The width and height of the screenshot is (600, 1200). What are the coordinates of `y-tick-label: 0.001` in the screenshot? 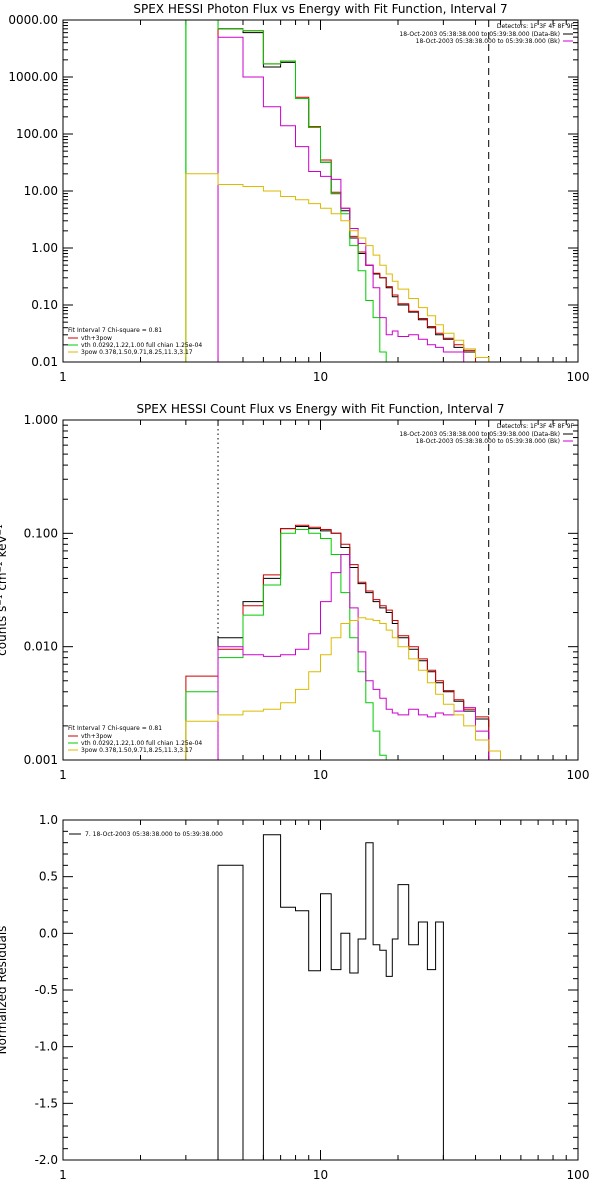 It's located at (41, 760).